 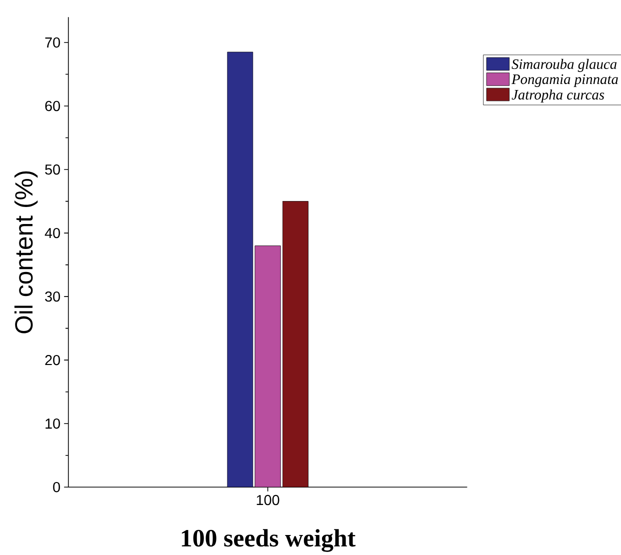 What do you see at coordinates (558, 95) in the screenshot?
I see `legend-label: Jatropha curcas` at bounding box center [558, 95].